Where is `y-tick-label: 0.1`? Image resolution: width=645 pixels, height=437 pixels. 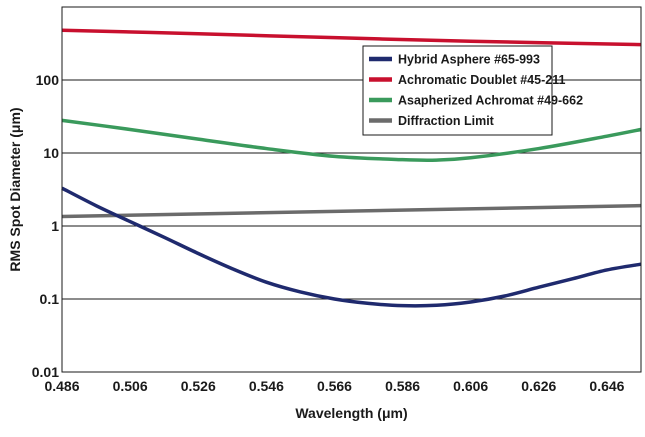
y-tick-label: 0.1 is located at coordinates (50, 299).